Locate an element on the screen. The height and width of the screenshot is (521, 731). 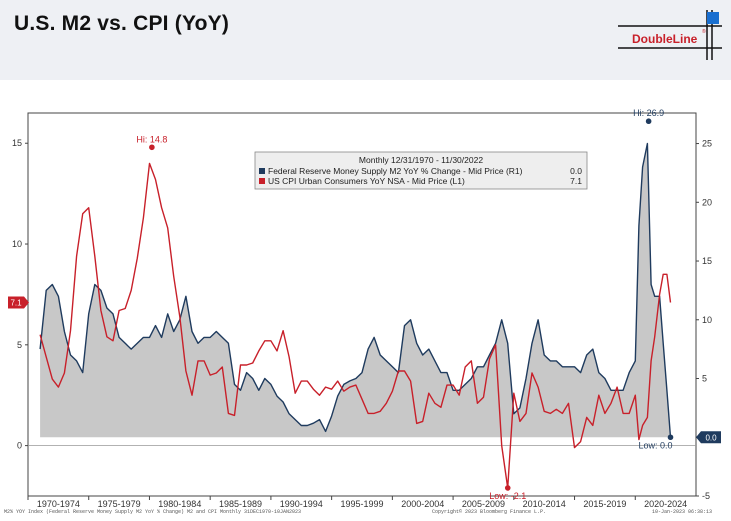
x-axis-tick-label: 1980-1984 is located at coordinates (179, 504).